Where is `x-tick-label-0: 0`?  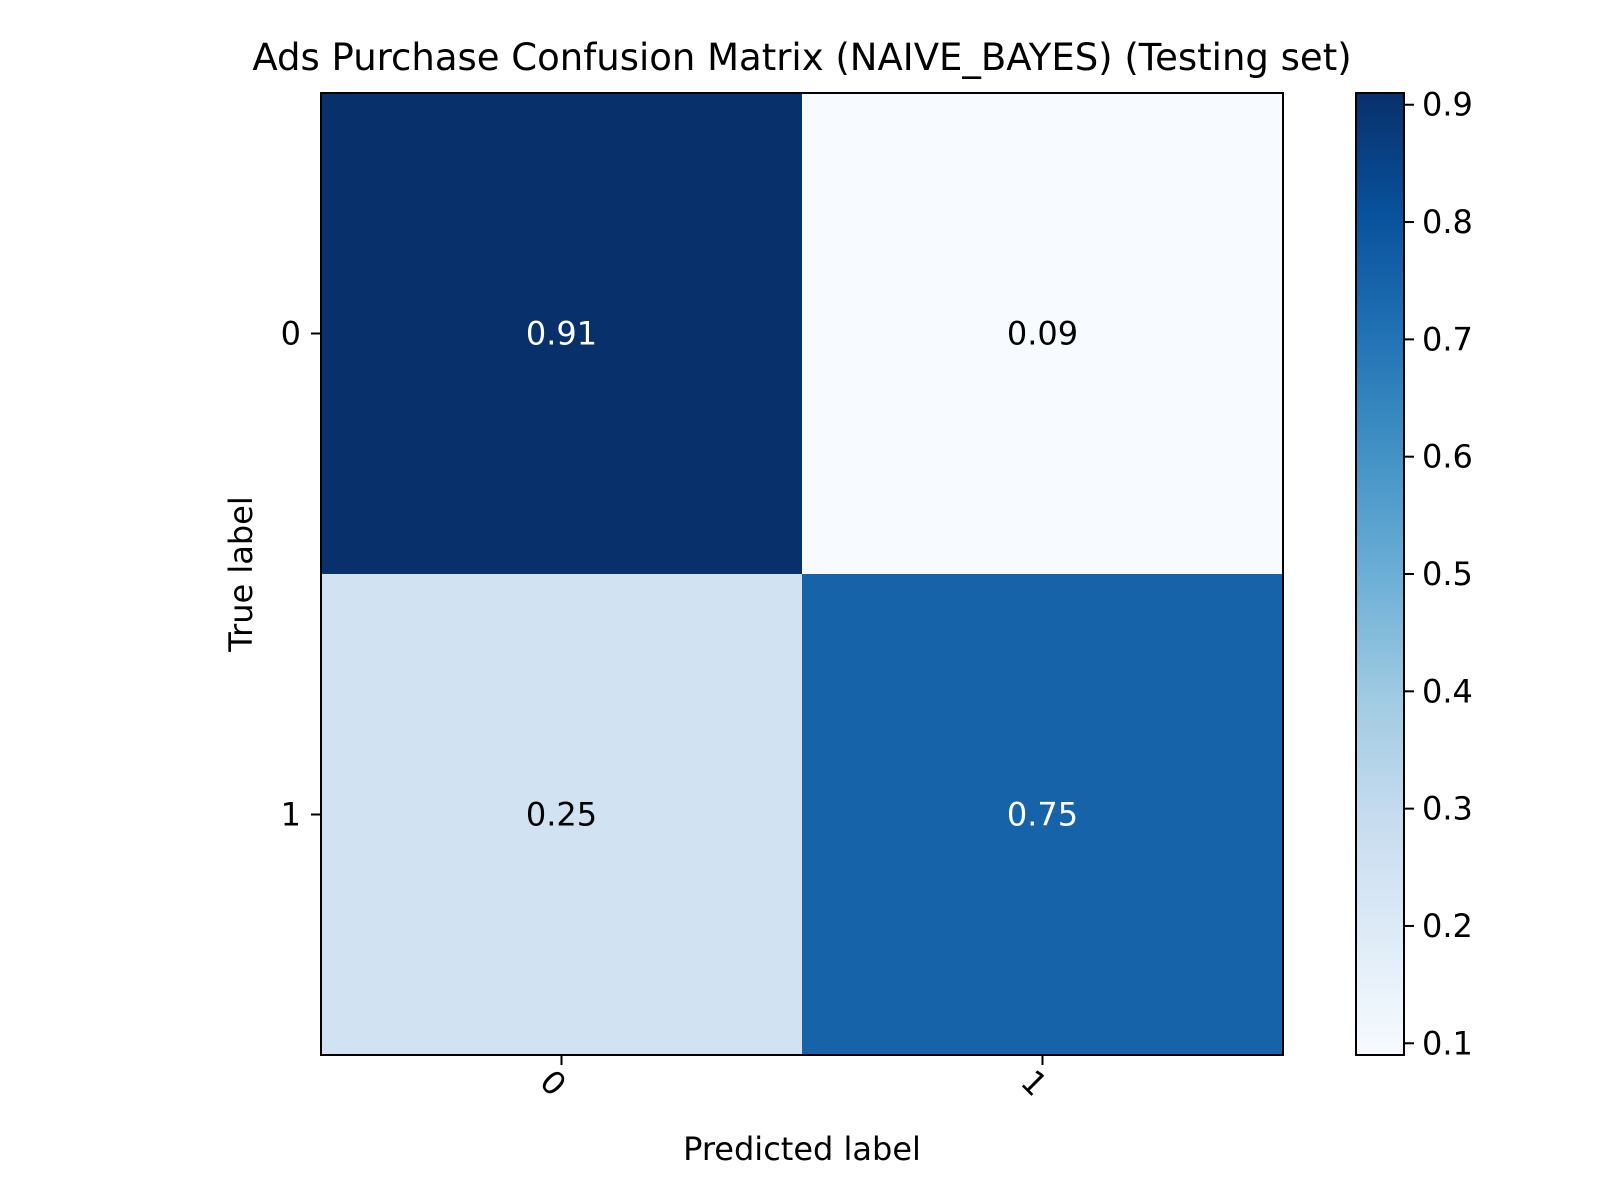
x-tick-label-0: 0 is located at coordinates (552, 1082).